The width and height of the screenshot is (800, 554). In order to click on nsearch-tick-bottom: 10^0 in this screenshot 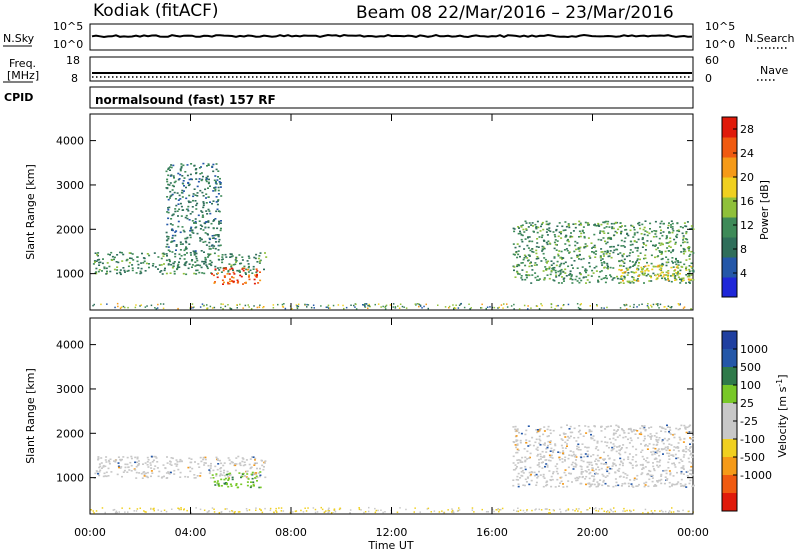, I will do `click(720, 44)`.